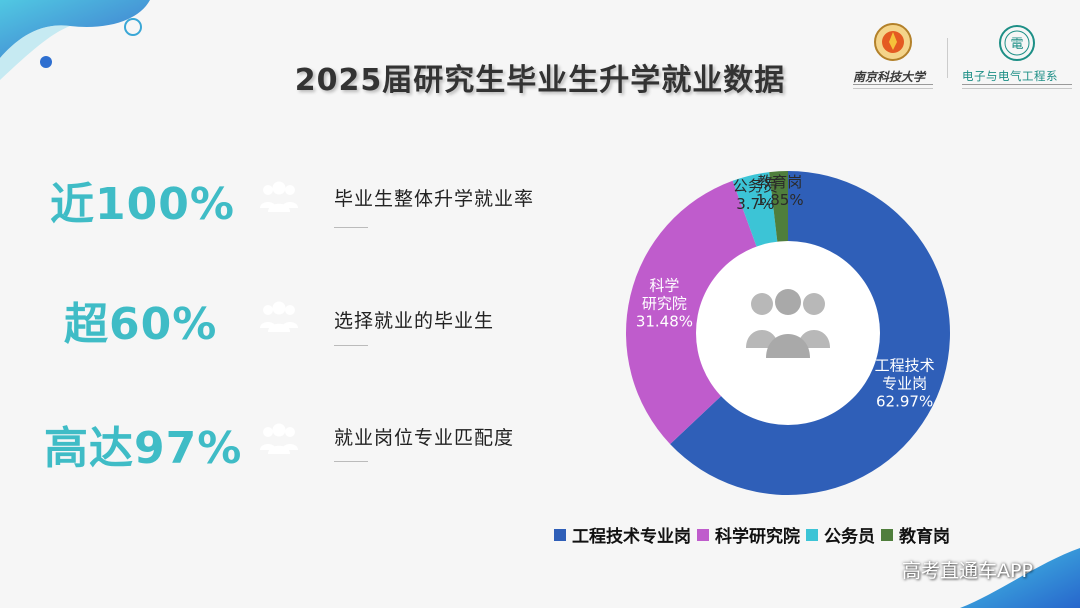  Describe the element at coordinates (414, 321) in the screenshot. I see `stat-label-chose-employment: 选择就业的毕业生` at that location.